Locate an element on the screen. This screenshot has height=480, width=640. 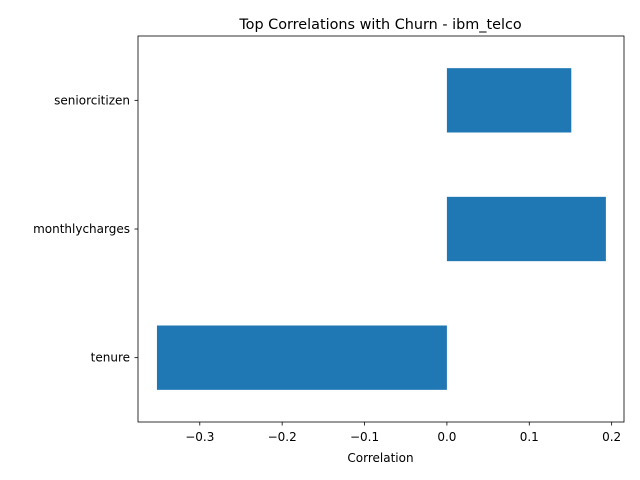
x-tick-label: −0.3 is located at coordinates (199, 437).